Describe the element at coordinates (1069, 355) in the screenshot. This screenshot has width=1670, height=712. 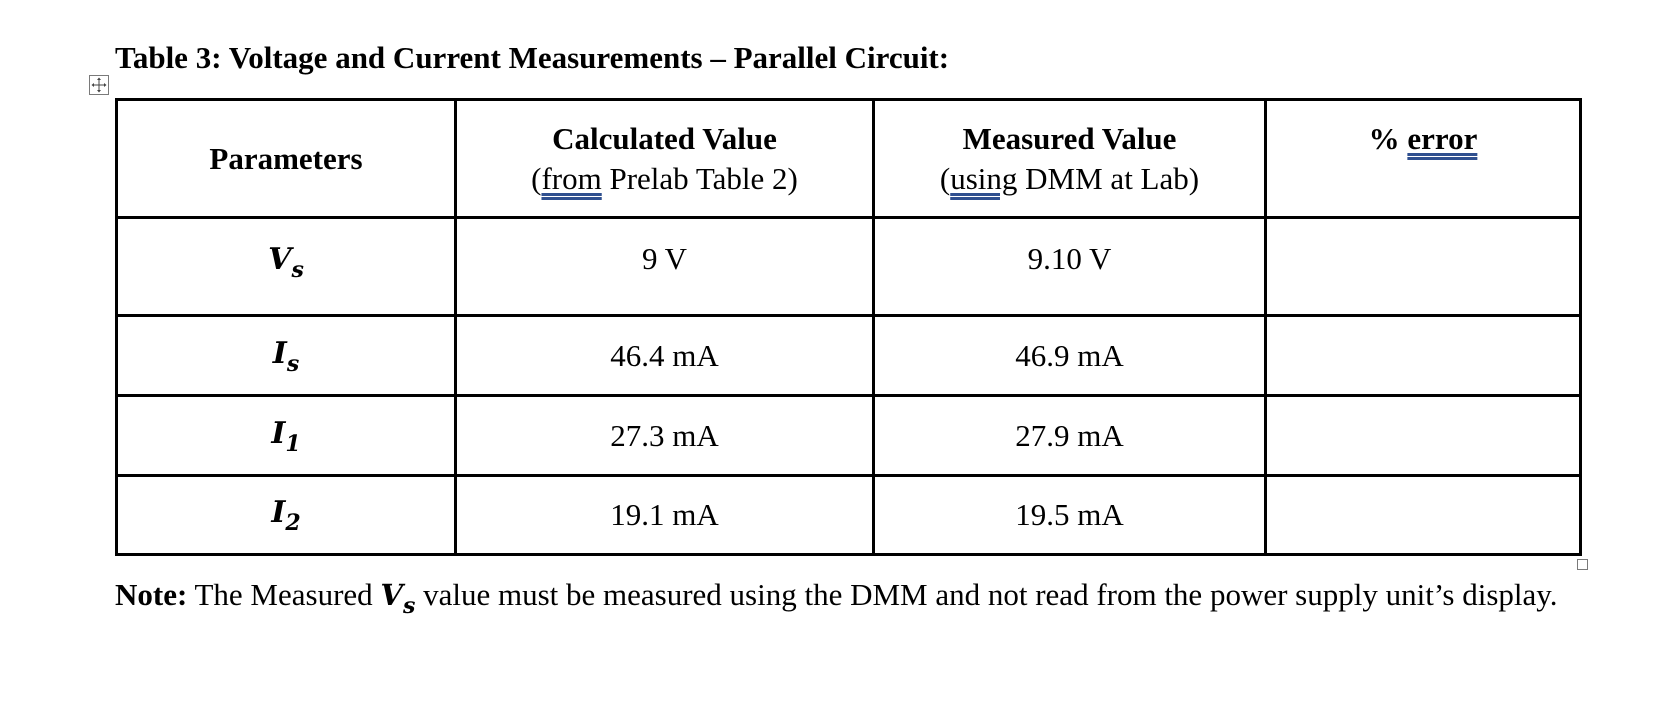
I see `measured-cell: 46.9 mA` at that location.